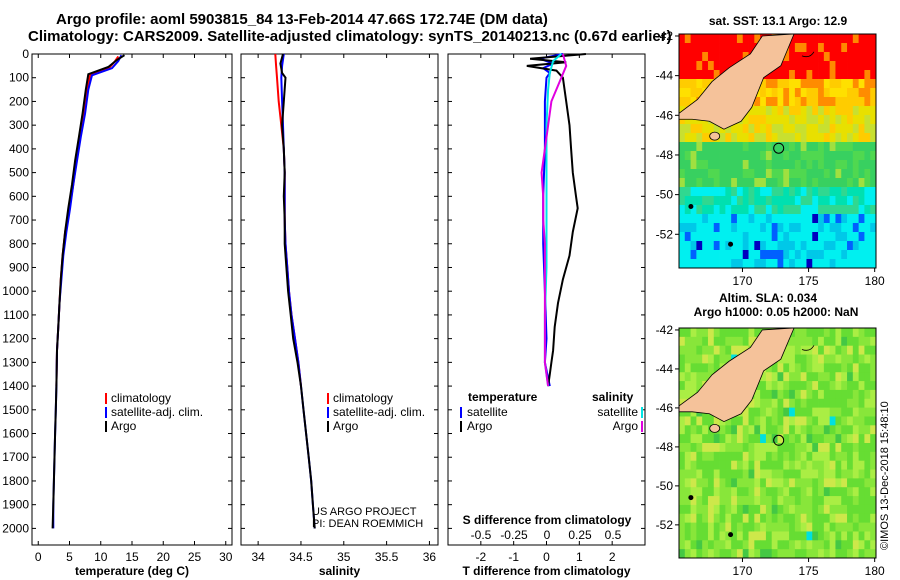 The width and height of the screenshot is (900, 580). I want to click on sst_map-ytick-label: -52, so click(665, 234).